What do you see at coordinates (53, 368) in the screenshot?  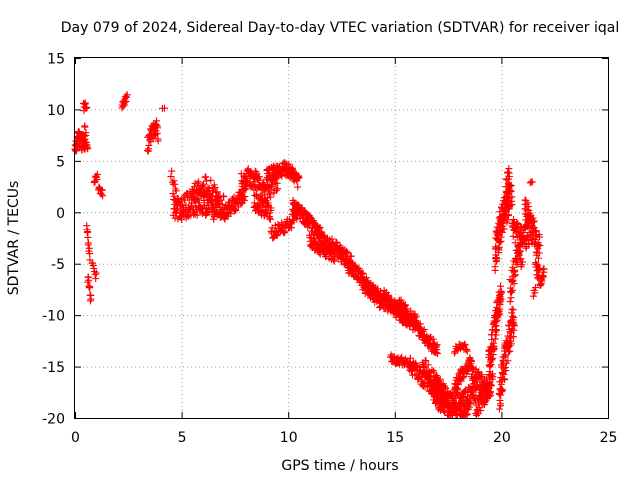 I see `y-tick-label: -15` at bounding box center [53, 368].